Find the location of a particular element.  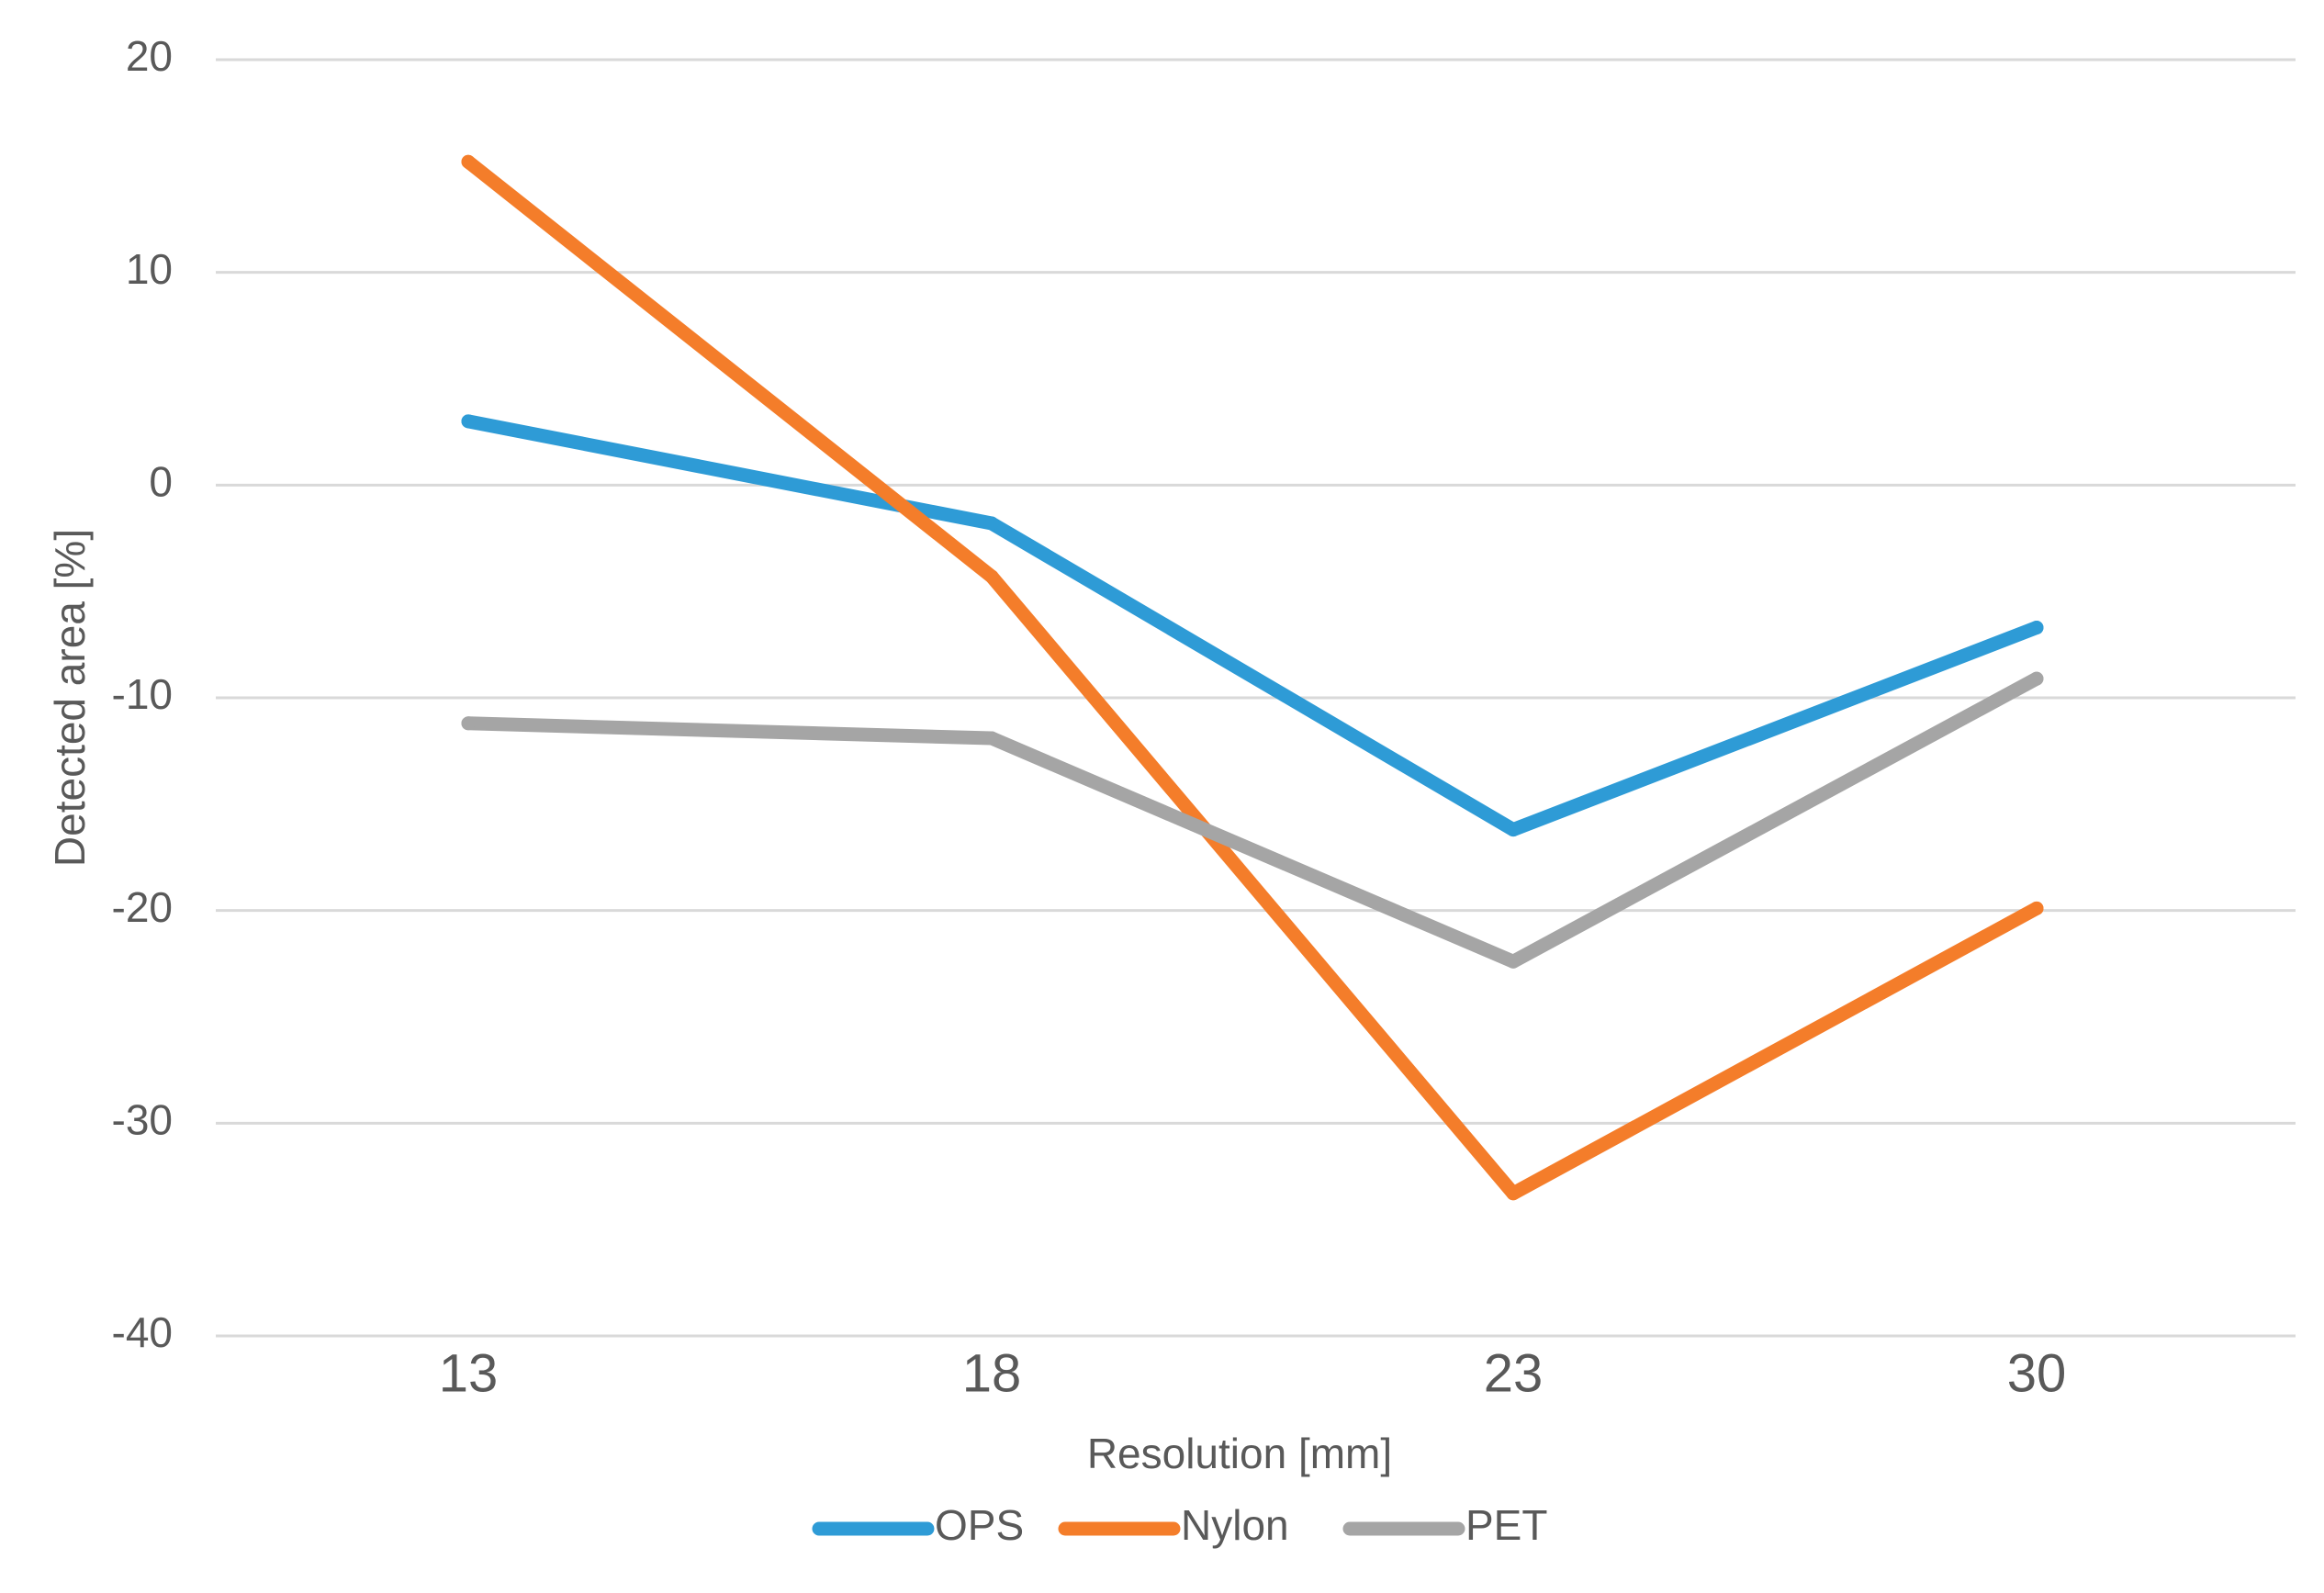

x-axis-title: Resolution [mm] is located at coordinates (1239, 1453).